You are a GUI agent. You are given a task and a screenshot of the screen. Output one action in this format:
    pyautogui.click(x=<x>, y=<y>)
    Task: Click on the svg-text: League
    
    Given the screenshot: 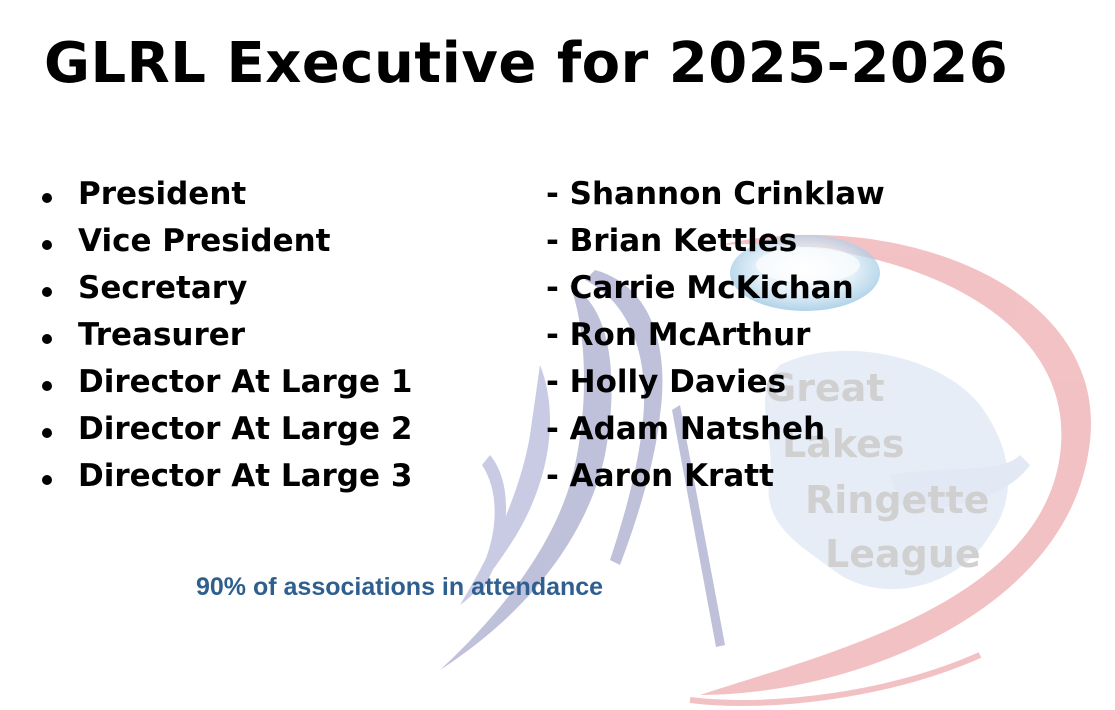 What is the action you would take?
    pyautogui.click(x=903, y=554)
    